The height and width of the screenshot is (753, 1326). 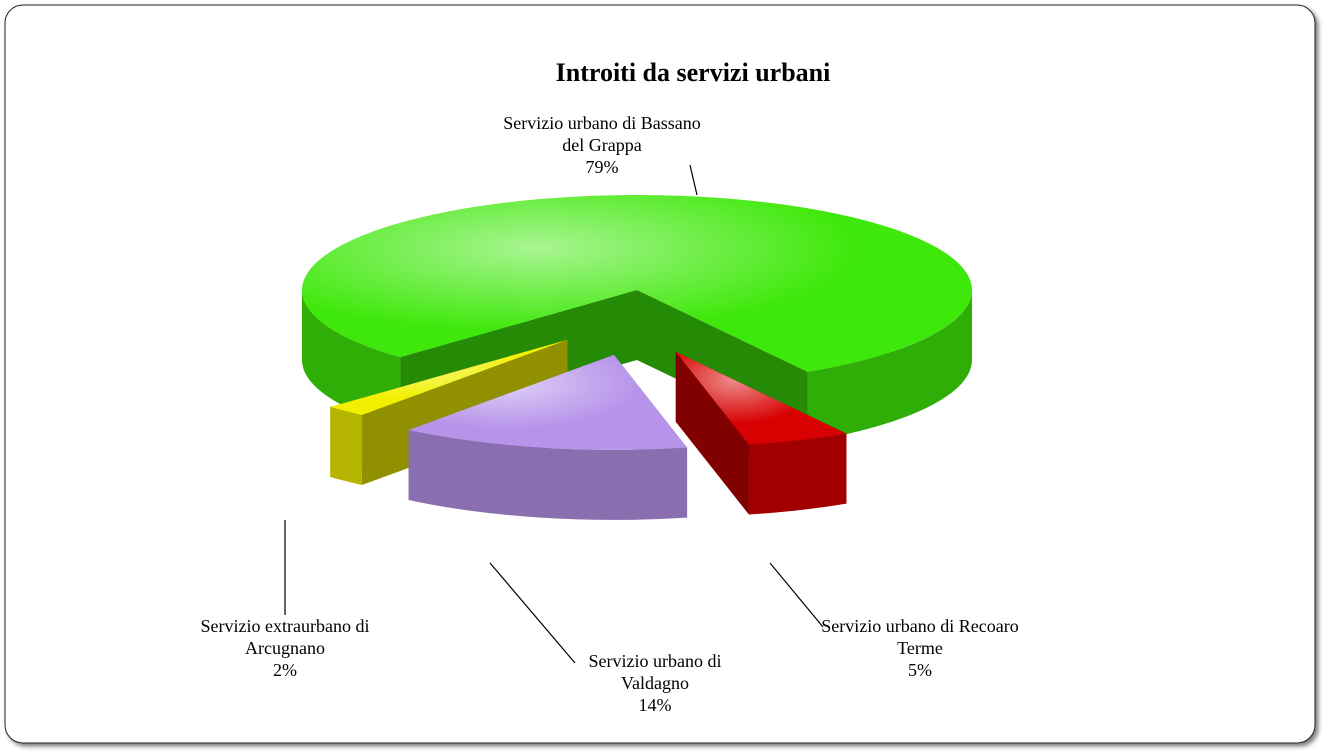 What do you see at coordinates (285, 637) in the screenshot?
I see `category-label: Servizio extraurbano di Arcugnano` at bounding box center [285, 637].